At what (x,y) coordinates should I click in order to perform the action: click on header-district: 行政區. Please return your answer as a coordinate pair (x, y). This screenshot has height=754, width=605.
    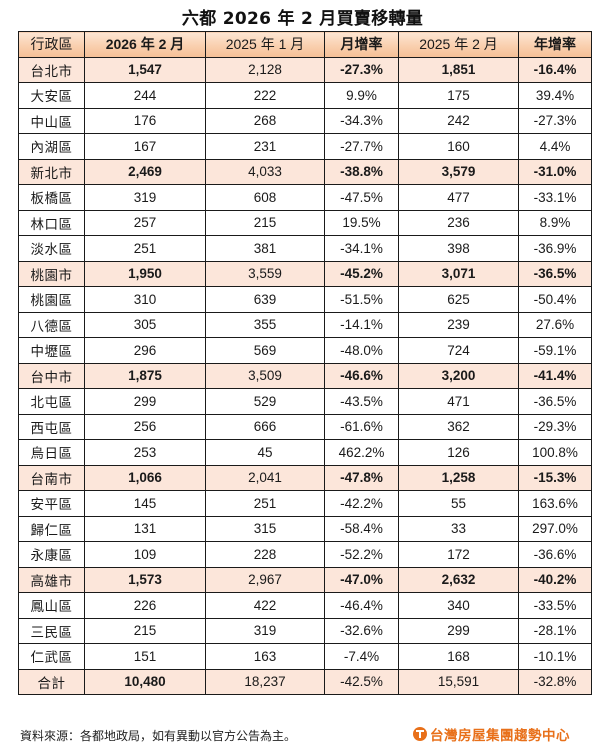
    Looking at the image, I should click on (51, 44).